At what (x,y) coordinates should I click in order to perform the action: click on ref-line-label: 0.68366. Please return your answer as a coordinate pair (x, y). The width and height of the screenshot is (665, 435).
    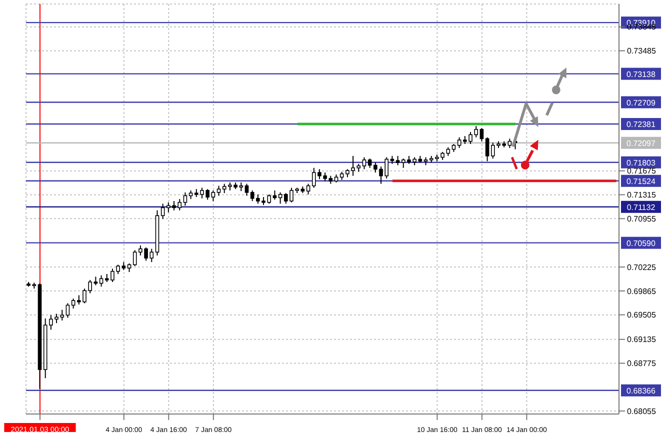
    Looking at the image, I should click on (641, 391).